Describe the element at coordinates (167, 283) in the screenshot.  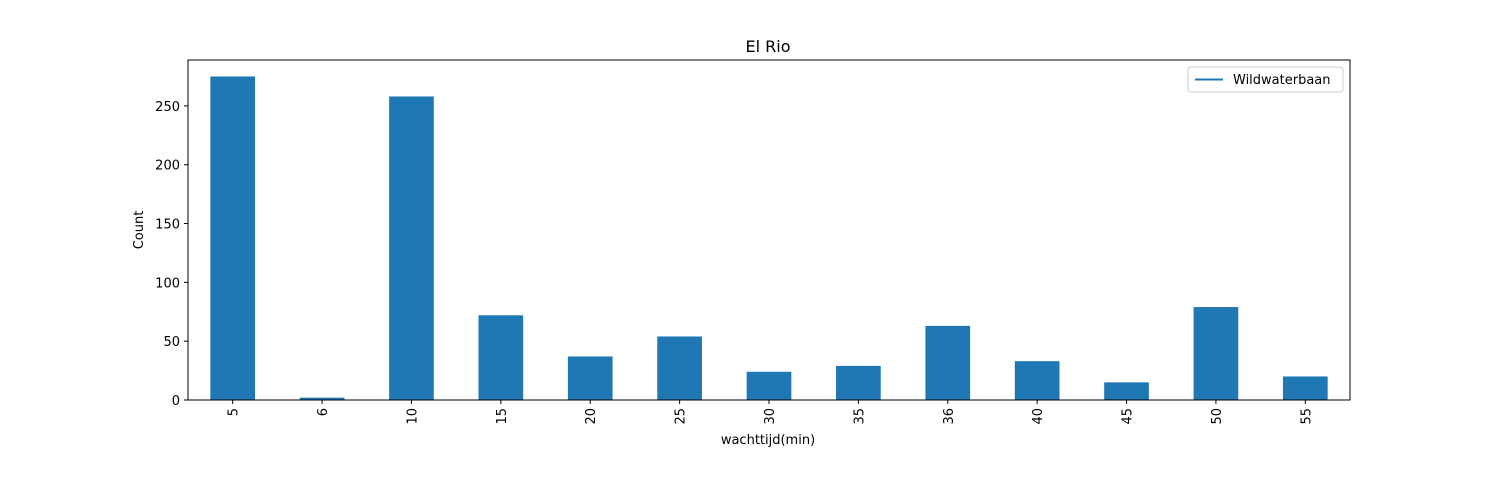
I see `y-tick-label: 100` at that location.